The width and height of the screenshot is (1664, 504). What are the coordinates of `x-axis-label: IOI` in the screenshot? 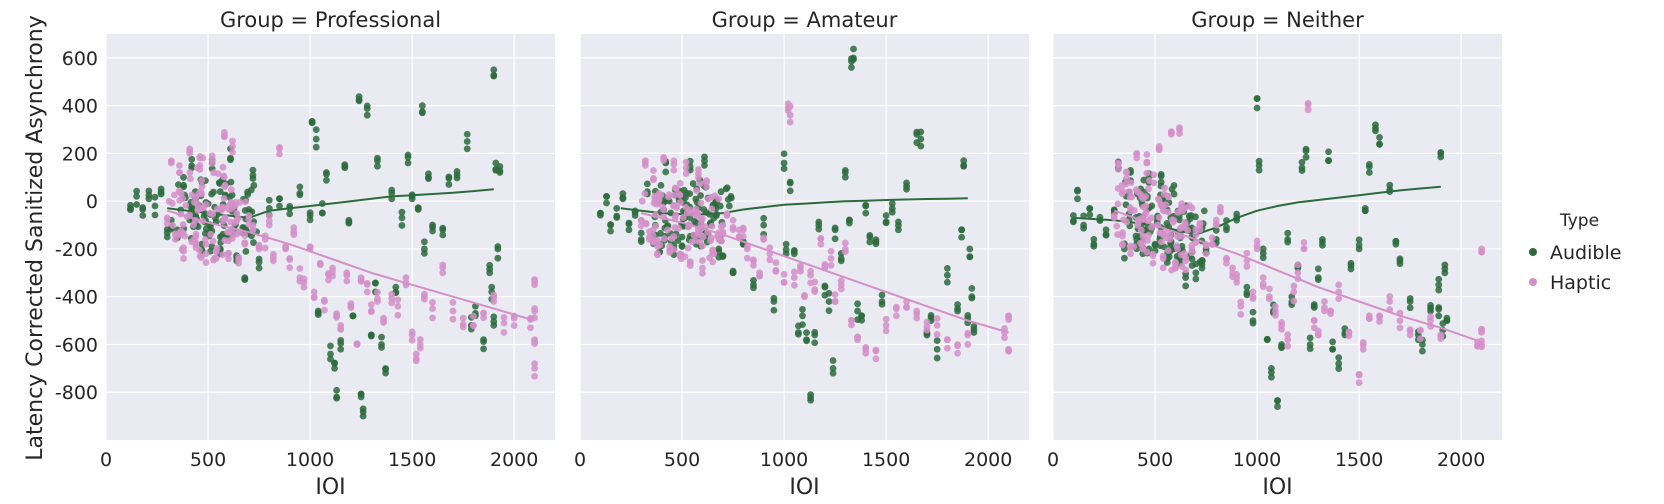 It's located at (330, 487).